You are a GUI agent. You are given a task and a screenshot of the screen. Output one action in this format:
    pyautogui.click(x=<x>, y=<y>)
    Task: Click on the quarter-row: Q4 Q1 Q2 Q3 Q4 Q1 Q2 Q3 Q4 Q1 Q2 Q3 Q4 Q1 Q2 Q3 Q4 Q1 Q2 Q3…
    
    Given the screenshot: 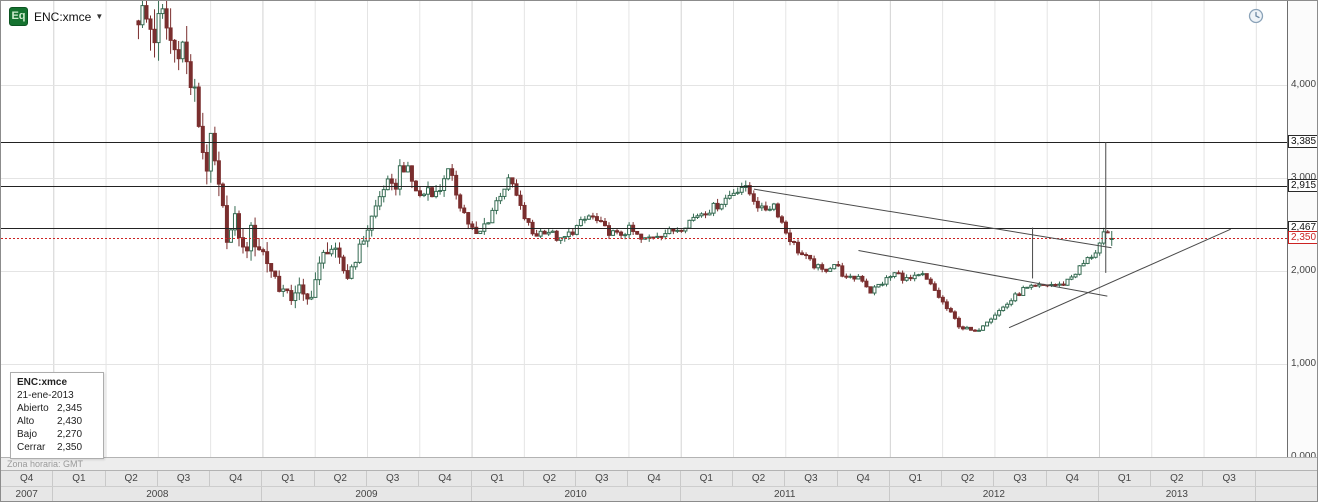 What is the action you would take?
    pyautogui.click(x=659, y=479)
    